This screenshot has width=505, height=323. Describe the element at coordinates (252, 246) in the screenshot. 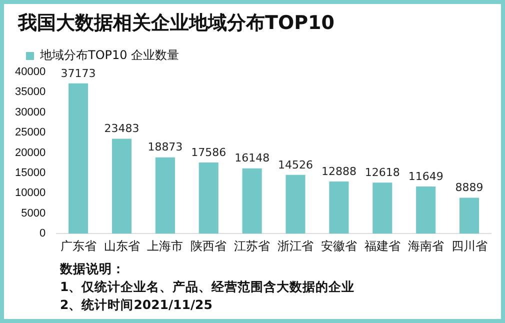

I see `x-tick-label: 江苏省` at that location.